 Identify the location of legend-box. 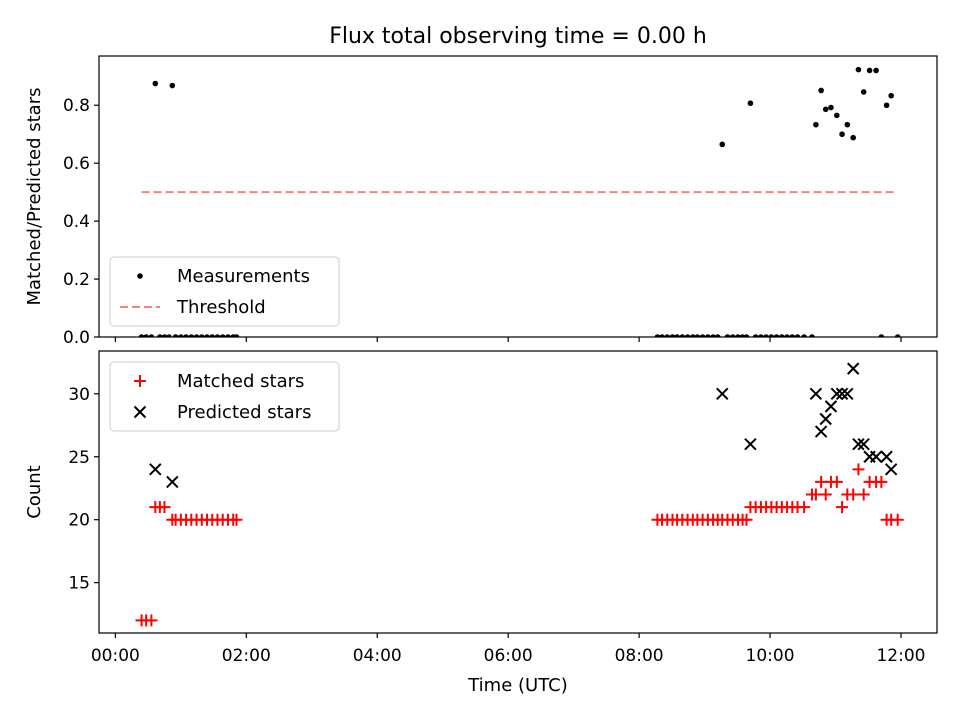
(224, 396).